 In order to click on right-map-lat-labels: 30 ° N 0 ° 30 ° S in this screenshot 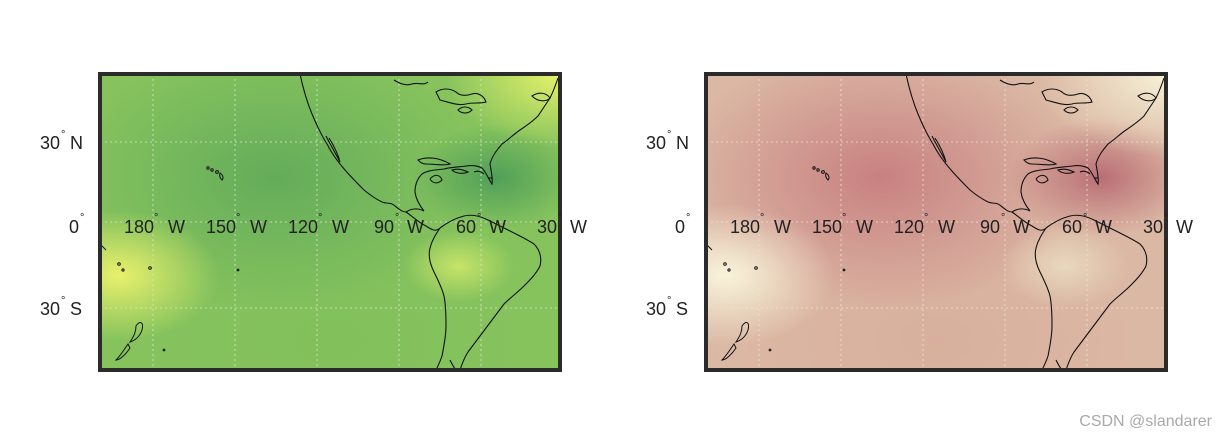, I will do `click(668, 224)`.